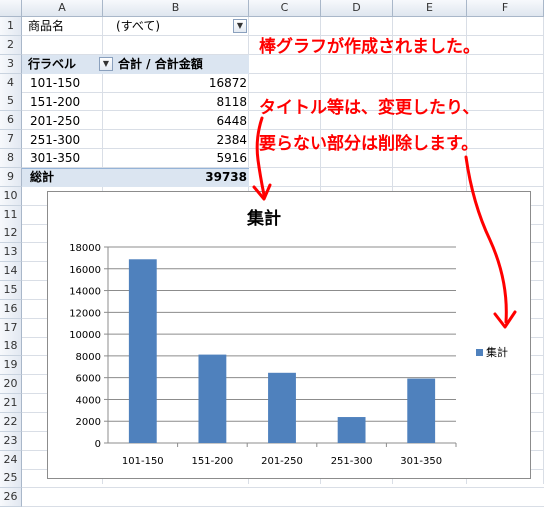 The image size is (544, 507). Describe the element at coordinates (11, 366) in the screenshot. I see `row-header-19: 19` at that location.